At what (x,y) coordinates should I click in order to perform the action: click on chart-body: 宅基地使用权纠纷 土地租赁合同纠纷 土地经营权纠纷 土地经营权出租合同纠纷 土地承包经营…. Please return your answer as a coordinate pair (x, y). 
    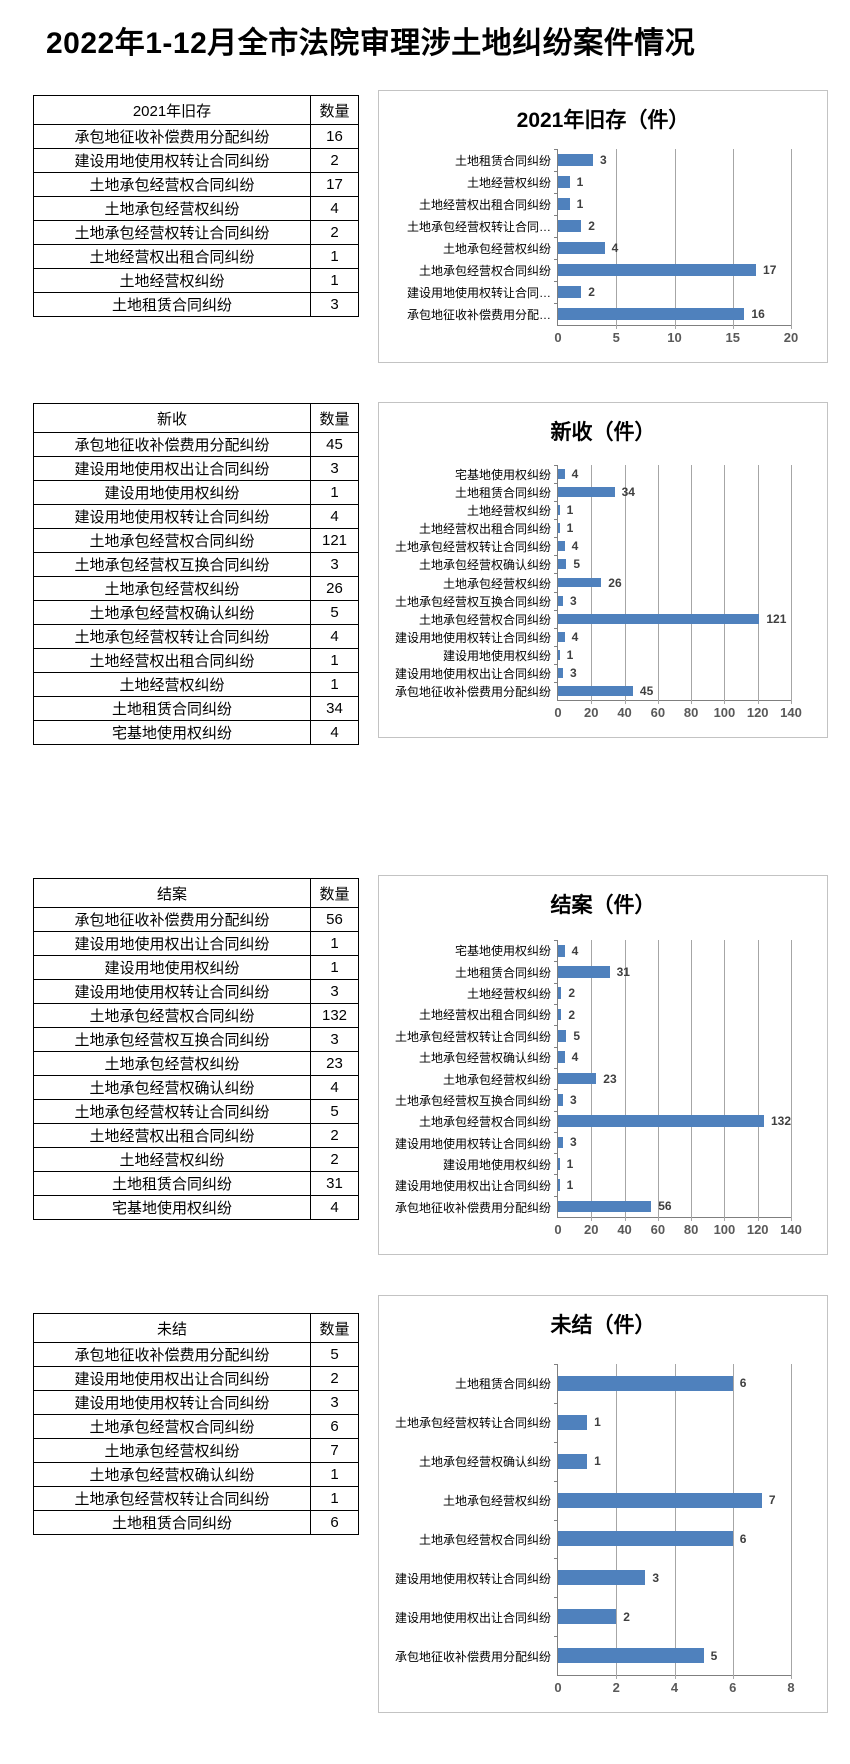
    Looking at the image, I should click on (594, 1088).